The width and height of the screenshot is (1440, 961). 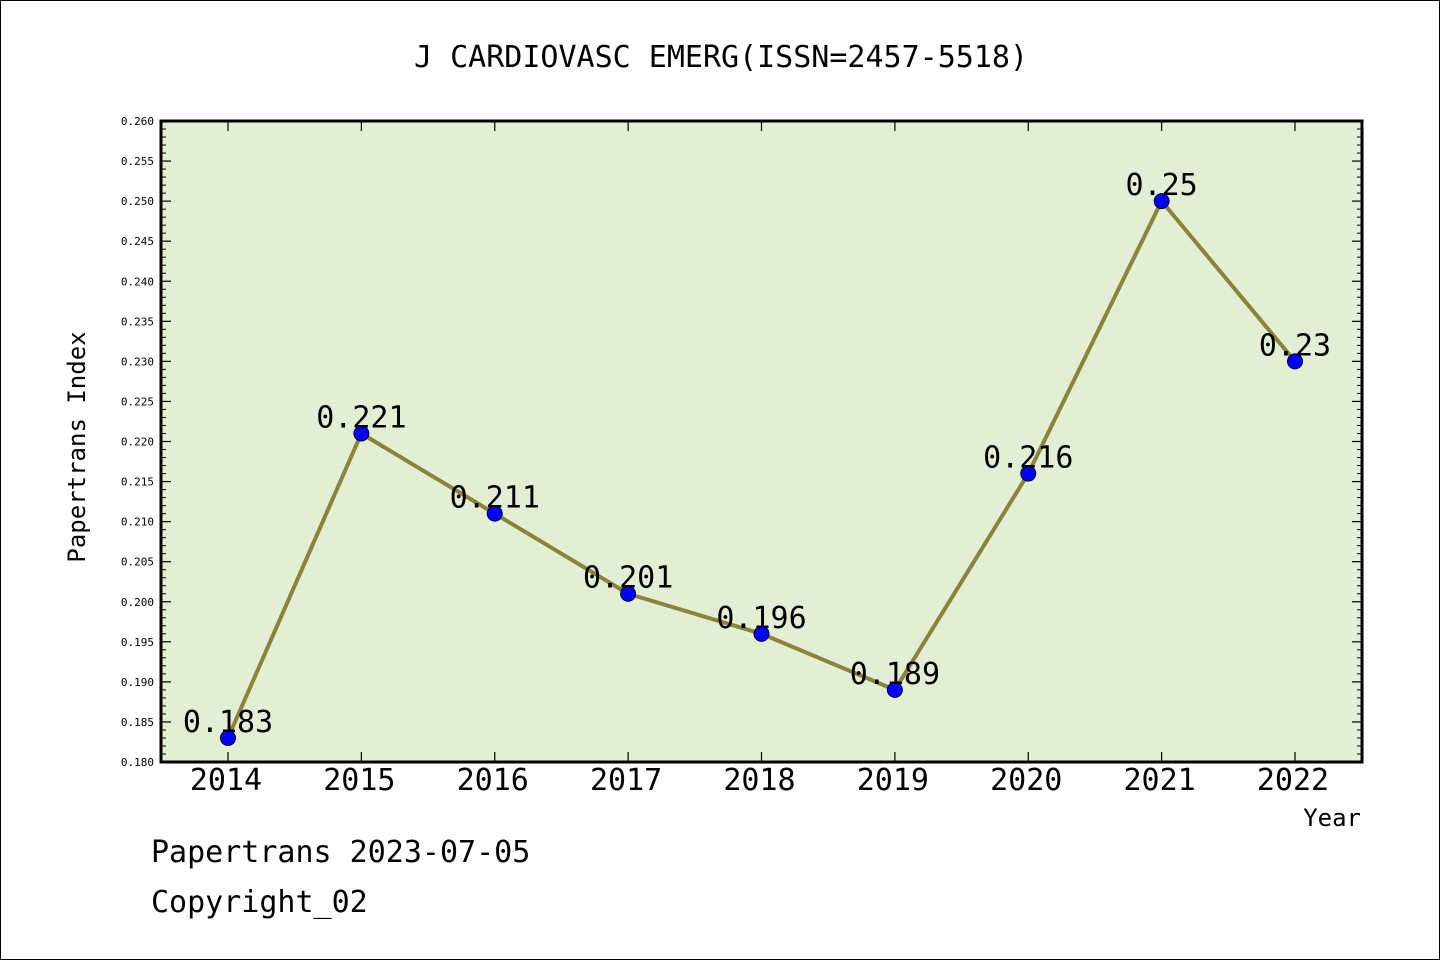 What do you see at coordinates (341, 852) in the screenshot?
I see `footer-date: Papertrans 2023-07-05` at bounding box center [341, 852].